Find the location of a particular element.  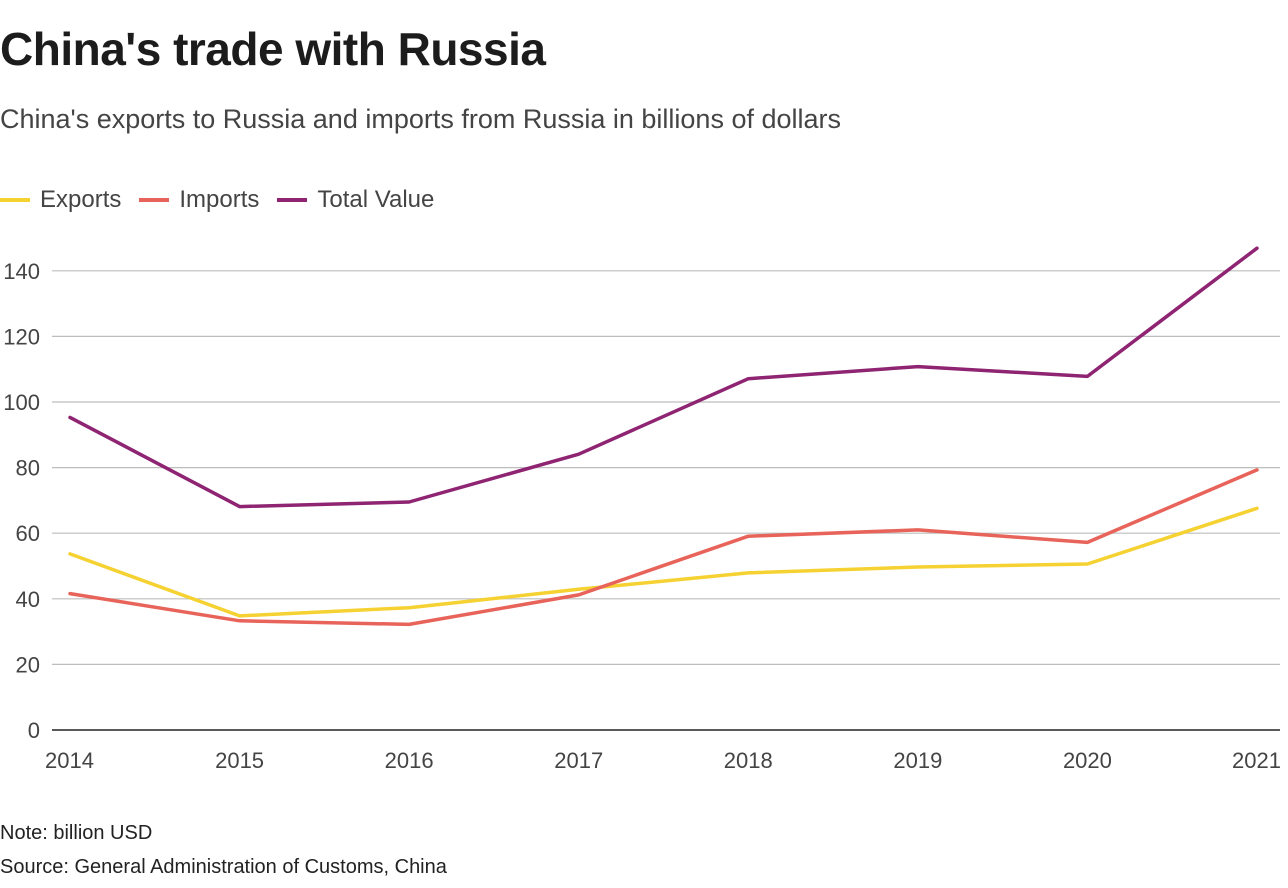

y-tick-label-60: 60 is located at coordinates (28, 533).